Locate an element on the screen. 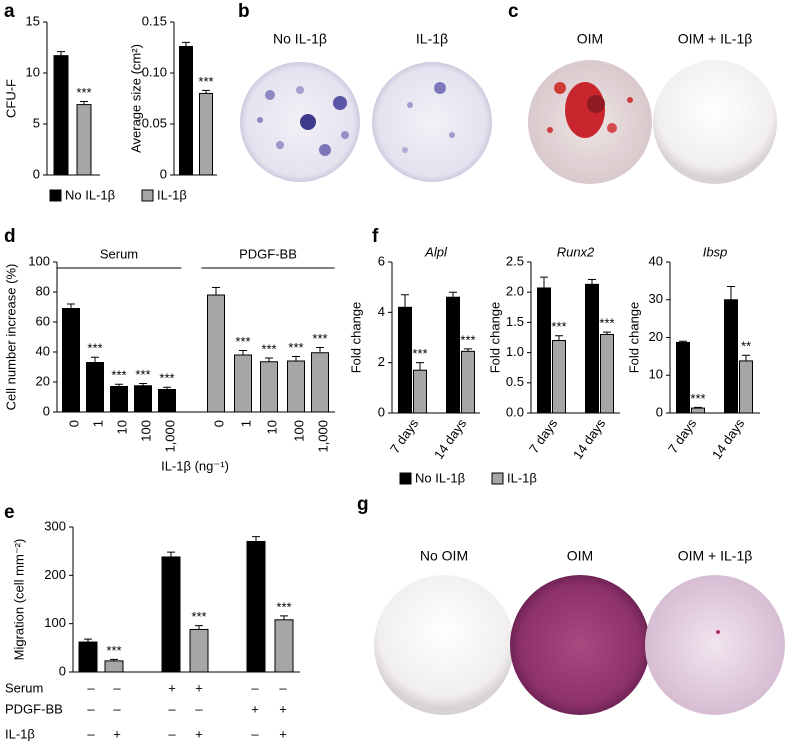 This screenshot has width=788, height=745. well-label: OIM is located at coordinates (580, 556).